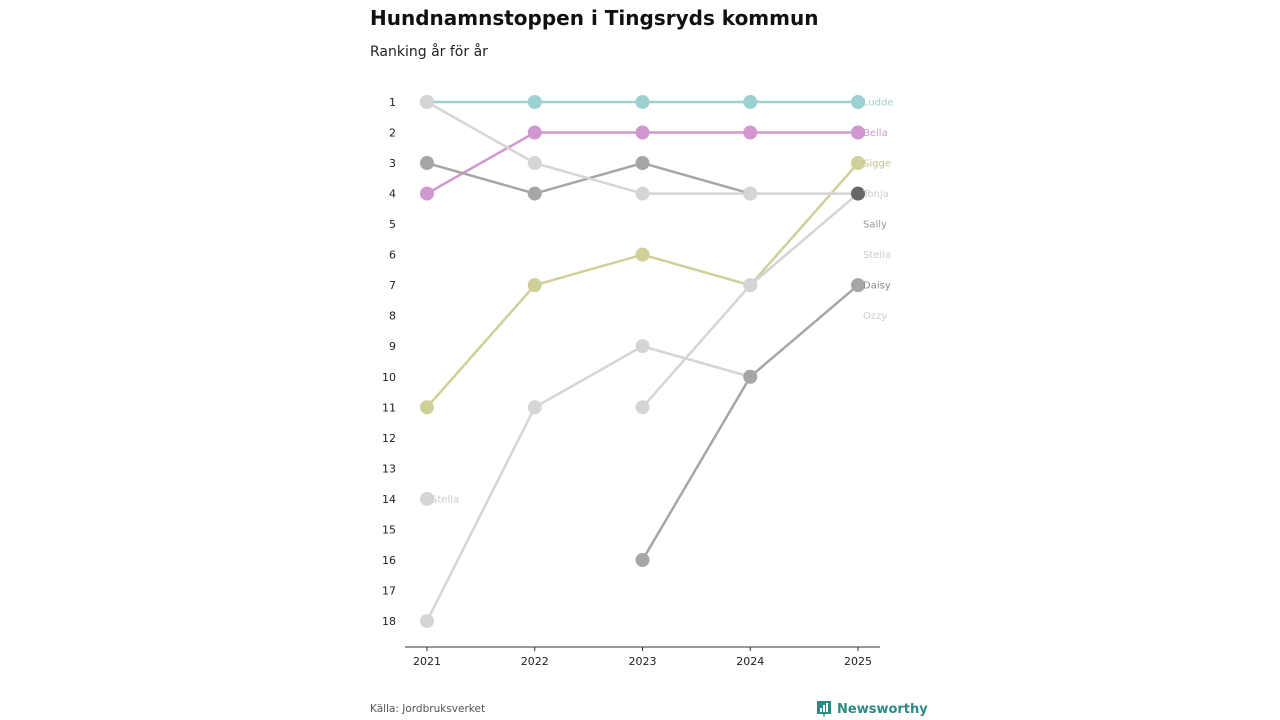  Describe the element at coordinates (389, 438) in the screenshot. I see `y-tick-label: 12` at that location.